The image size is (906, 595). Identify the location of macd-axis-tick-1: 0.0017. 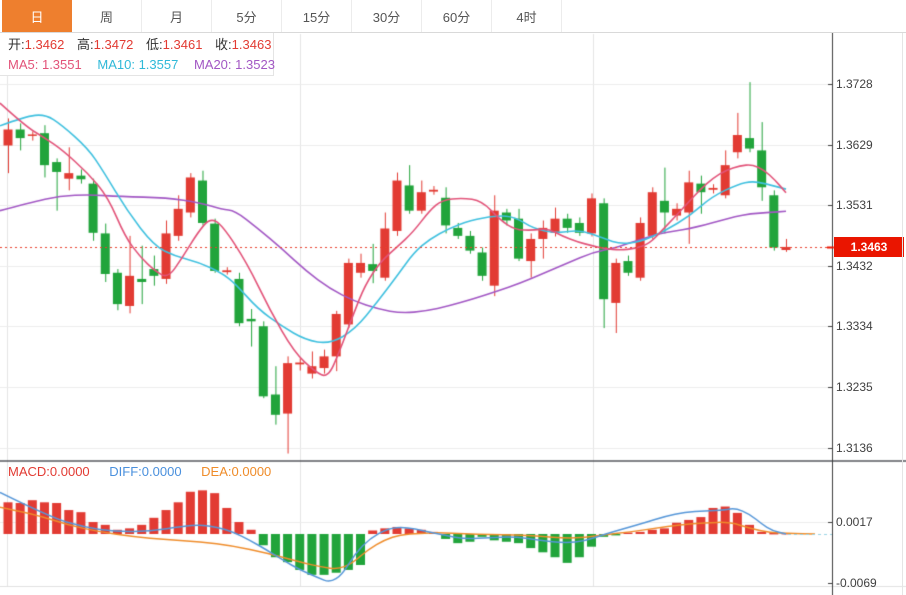
(854, 522).